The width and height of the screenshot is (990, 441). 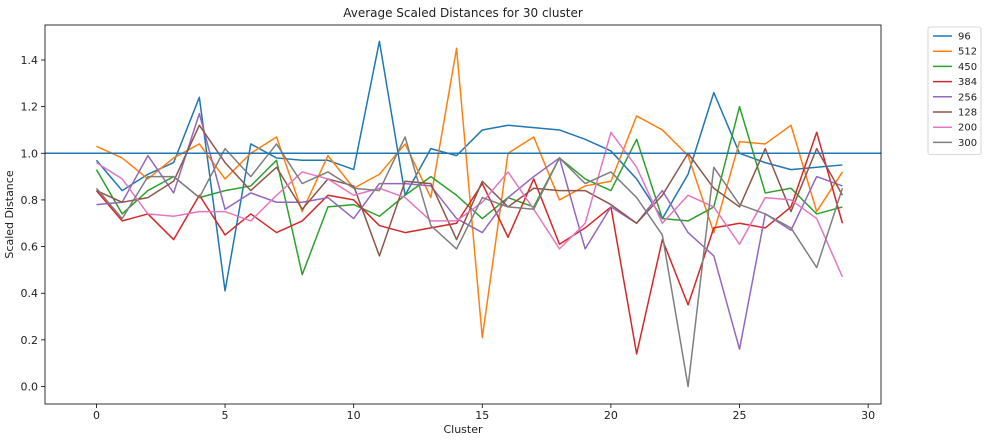 I want to click on x-tick-label: 0, so click(x=96, y=415).